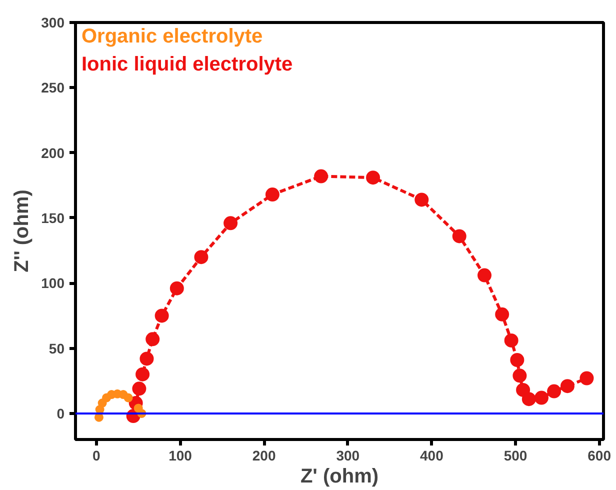 The image size is (616, 490). What do you see at coordinates (53, 152) in the screenshot?
I see `y-tick-label: 200` at bounding box center [53, 152].